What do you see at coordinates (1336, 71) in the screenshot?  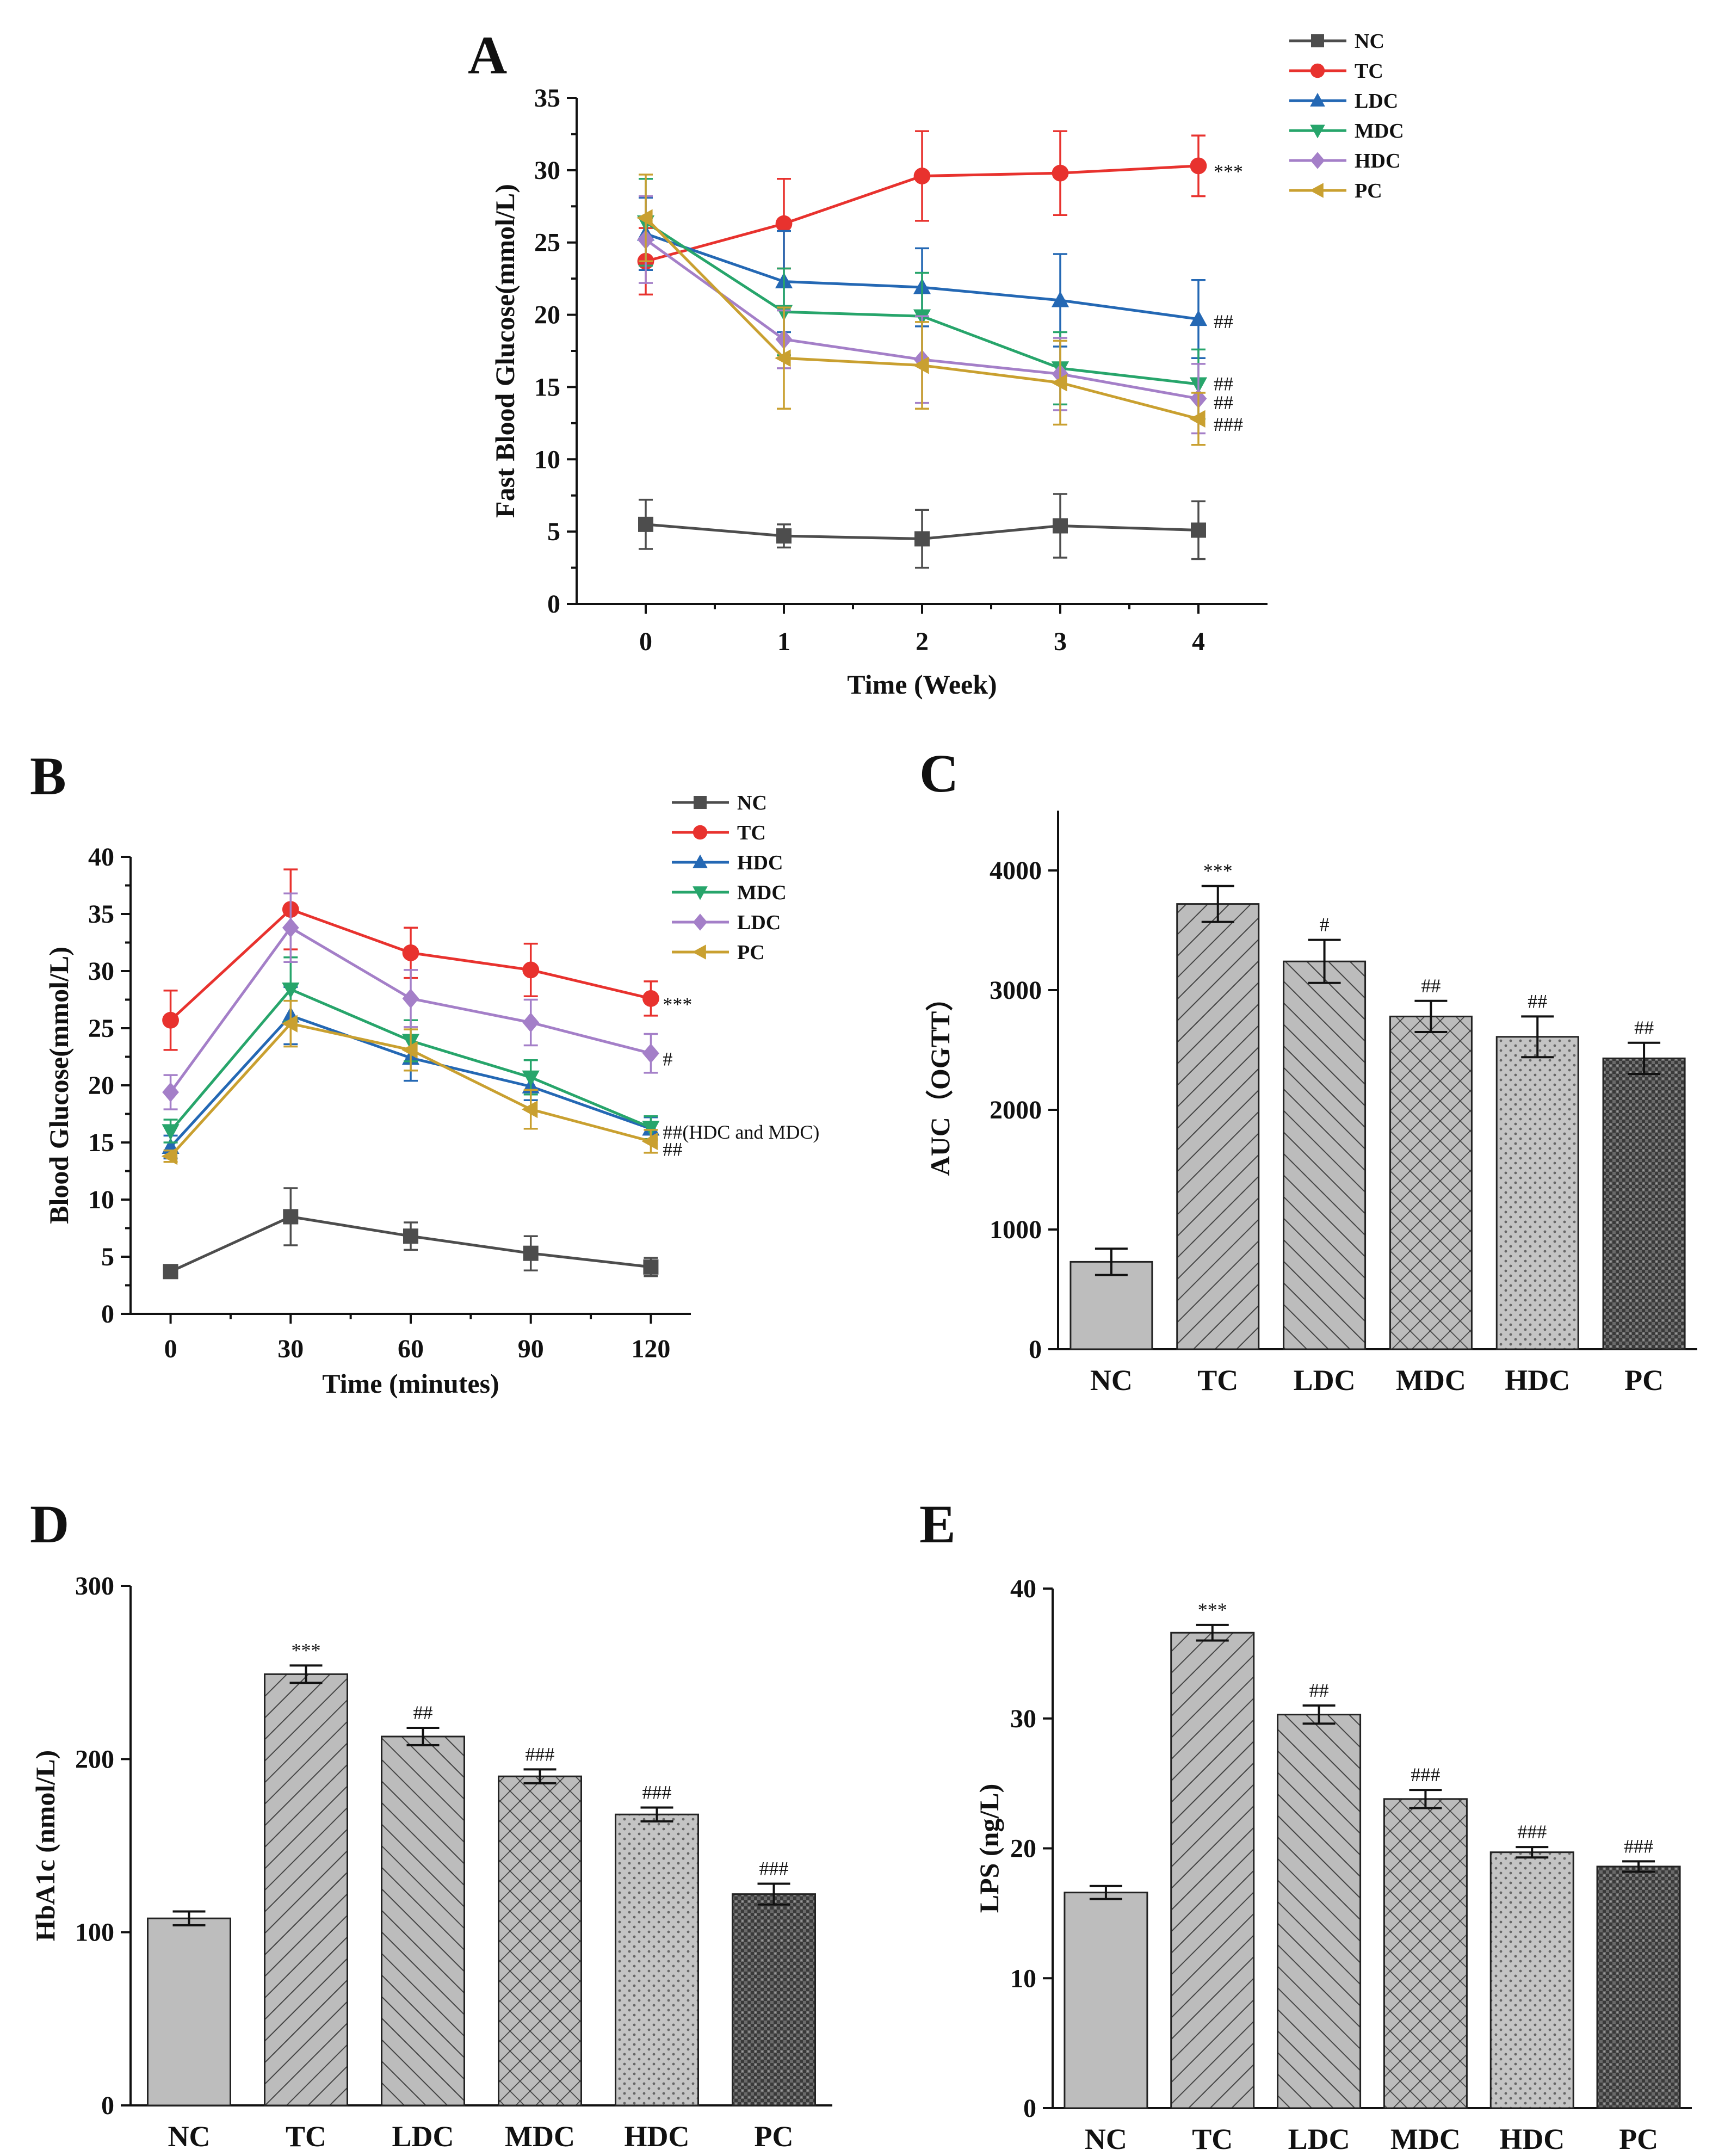 I see `legend-item-tc: TC` at bounding box center [1336, 71].